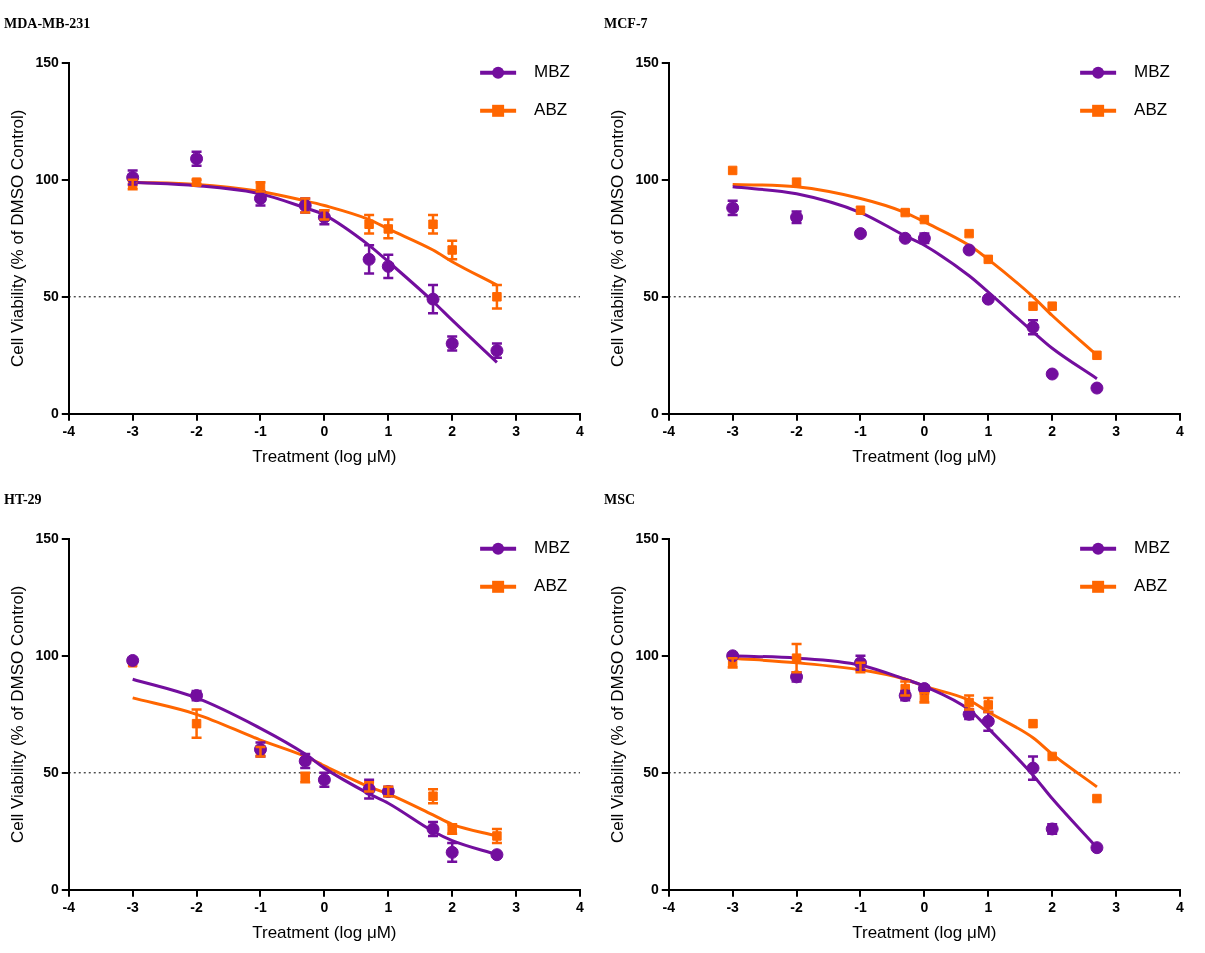 The width and height of the screenshot is (1205, 953). What do you see at coordinates (47, 24) in the screenshot?
I see `chart-title: MDA-MB-231` at bounding box center [47, 24].